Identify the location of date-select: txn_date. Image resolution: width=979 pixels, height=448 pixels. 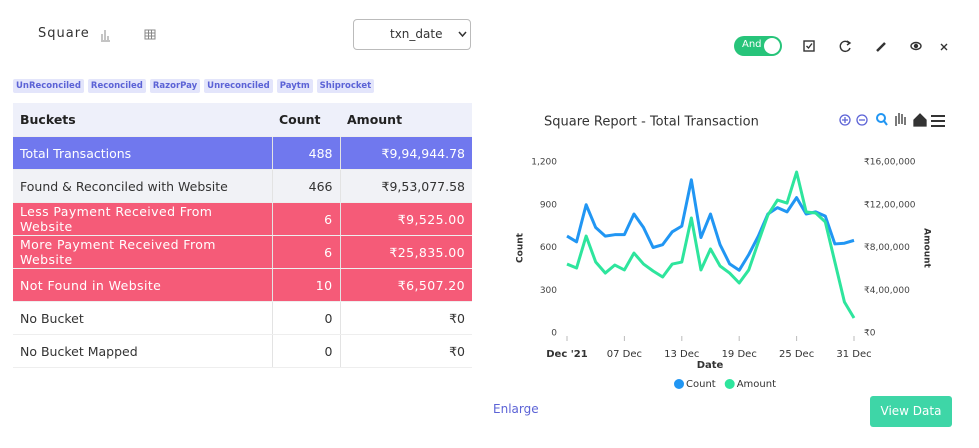
(412, 34).